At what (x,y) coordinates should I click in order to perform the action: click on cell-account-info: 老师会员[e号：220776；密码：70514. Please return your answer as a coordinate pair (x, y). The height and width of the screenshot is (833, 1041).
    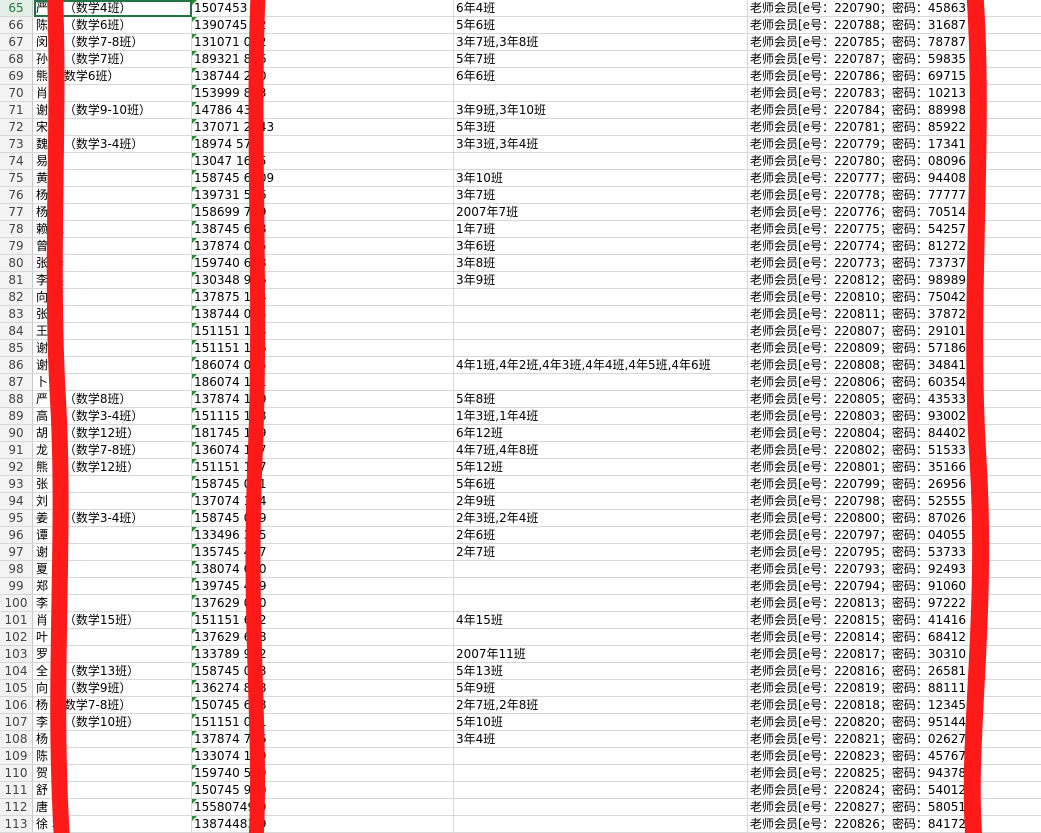
    Looking at the image, I should click on (858, 212).